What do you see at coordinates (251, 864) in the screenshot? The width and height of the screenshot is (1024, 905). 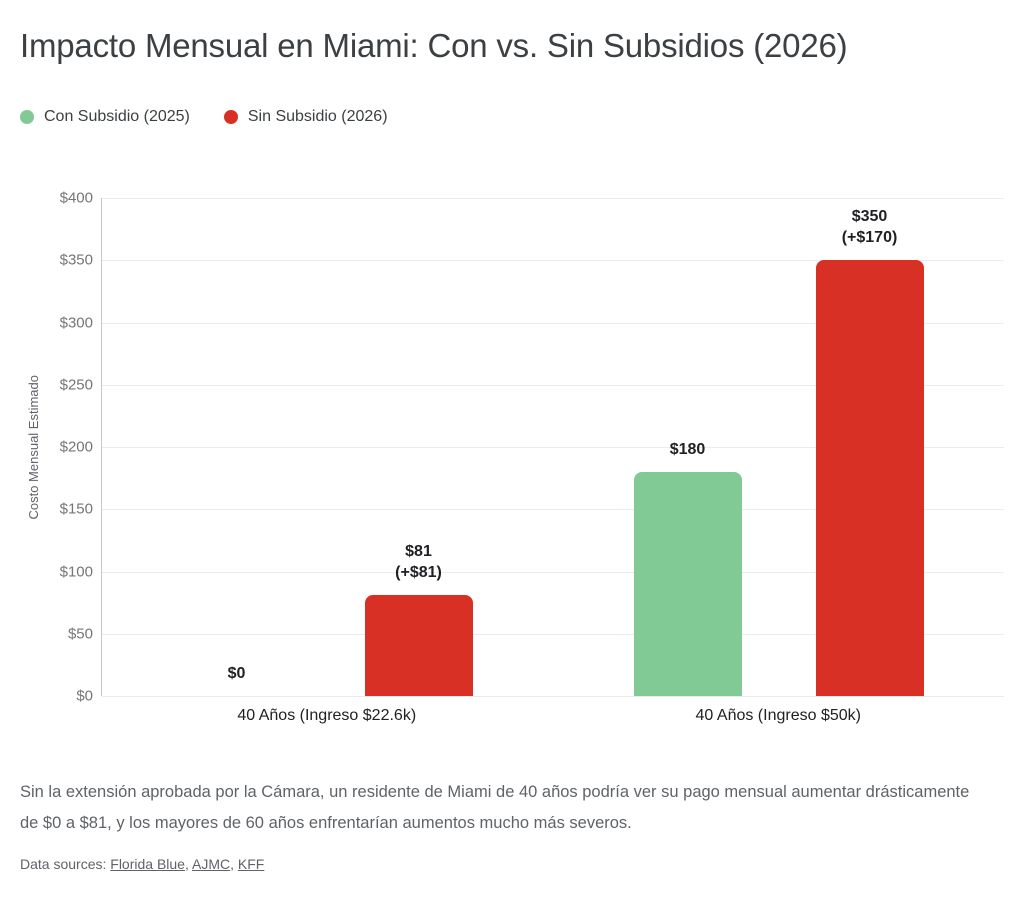 I see `source-link-kff: KFF` at bounding box center [251, 864].